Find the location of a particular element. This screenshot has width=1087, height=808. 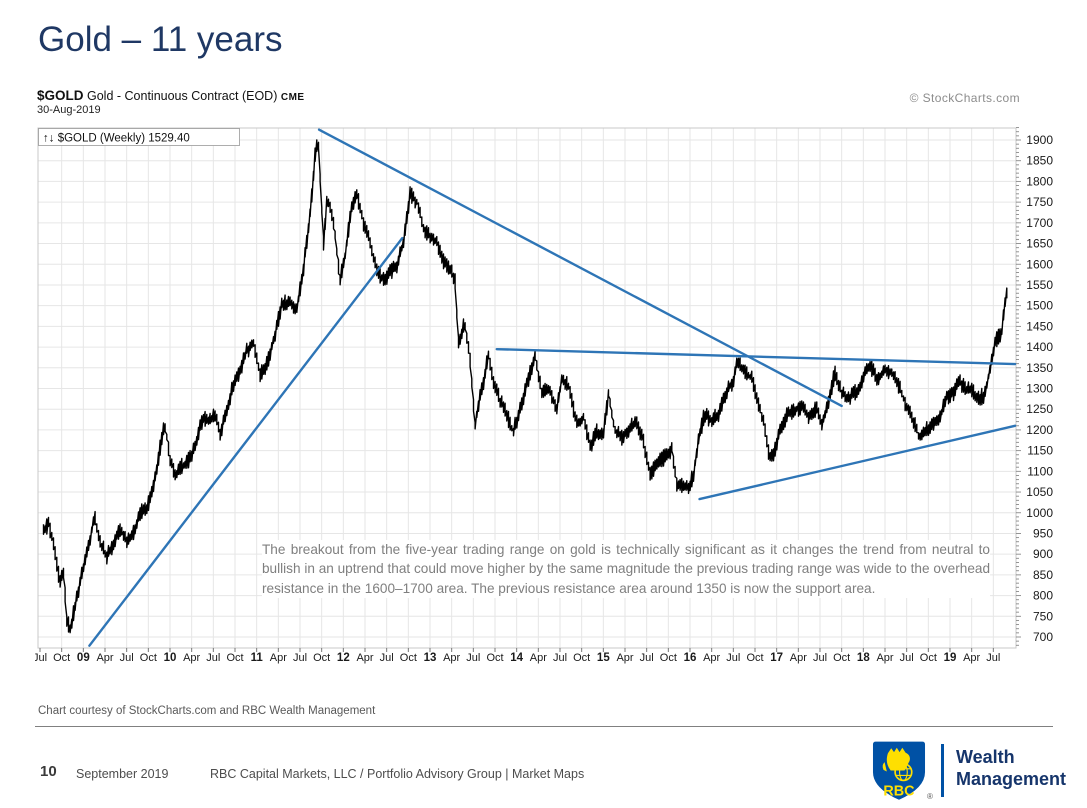

svg-text: 1650 is located at coordinates (1039, 244).